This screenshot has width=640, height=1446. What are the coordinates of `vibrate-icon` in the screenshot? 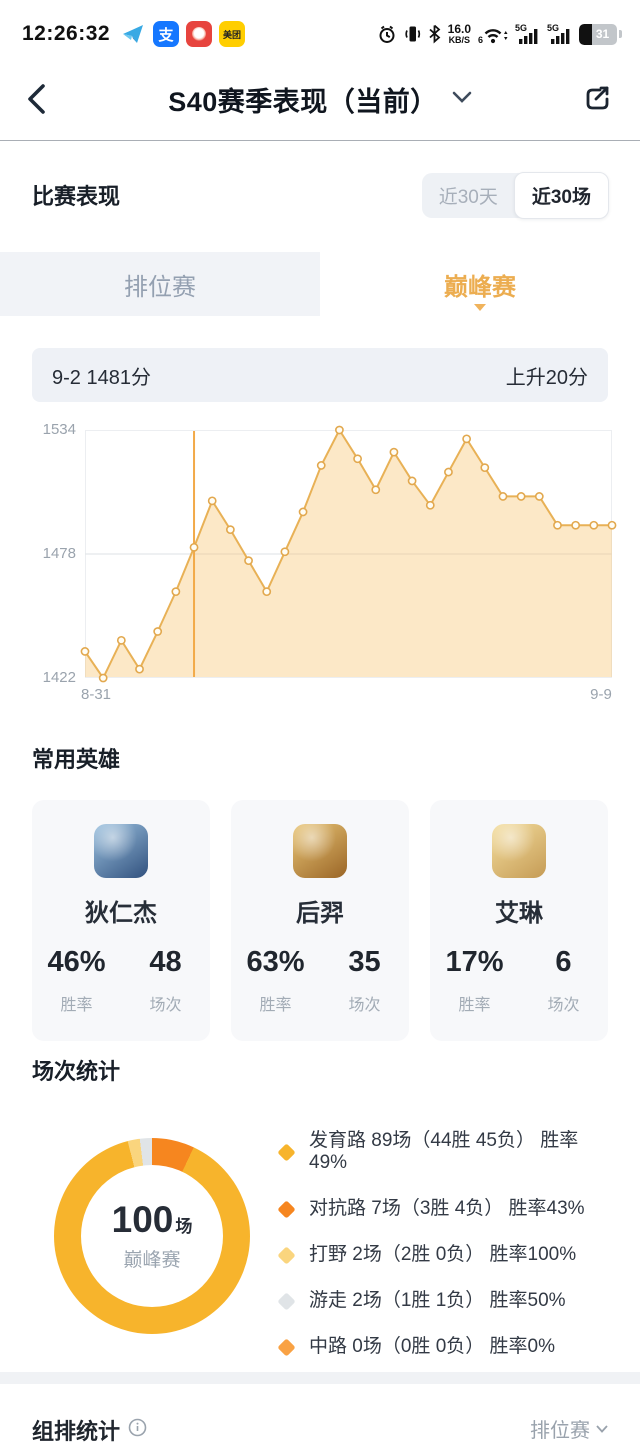 It's located at (412, 34).